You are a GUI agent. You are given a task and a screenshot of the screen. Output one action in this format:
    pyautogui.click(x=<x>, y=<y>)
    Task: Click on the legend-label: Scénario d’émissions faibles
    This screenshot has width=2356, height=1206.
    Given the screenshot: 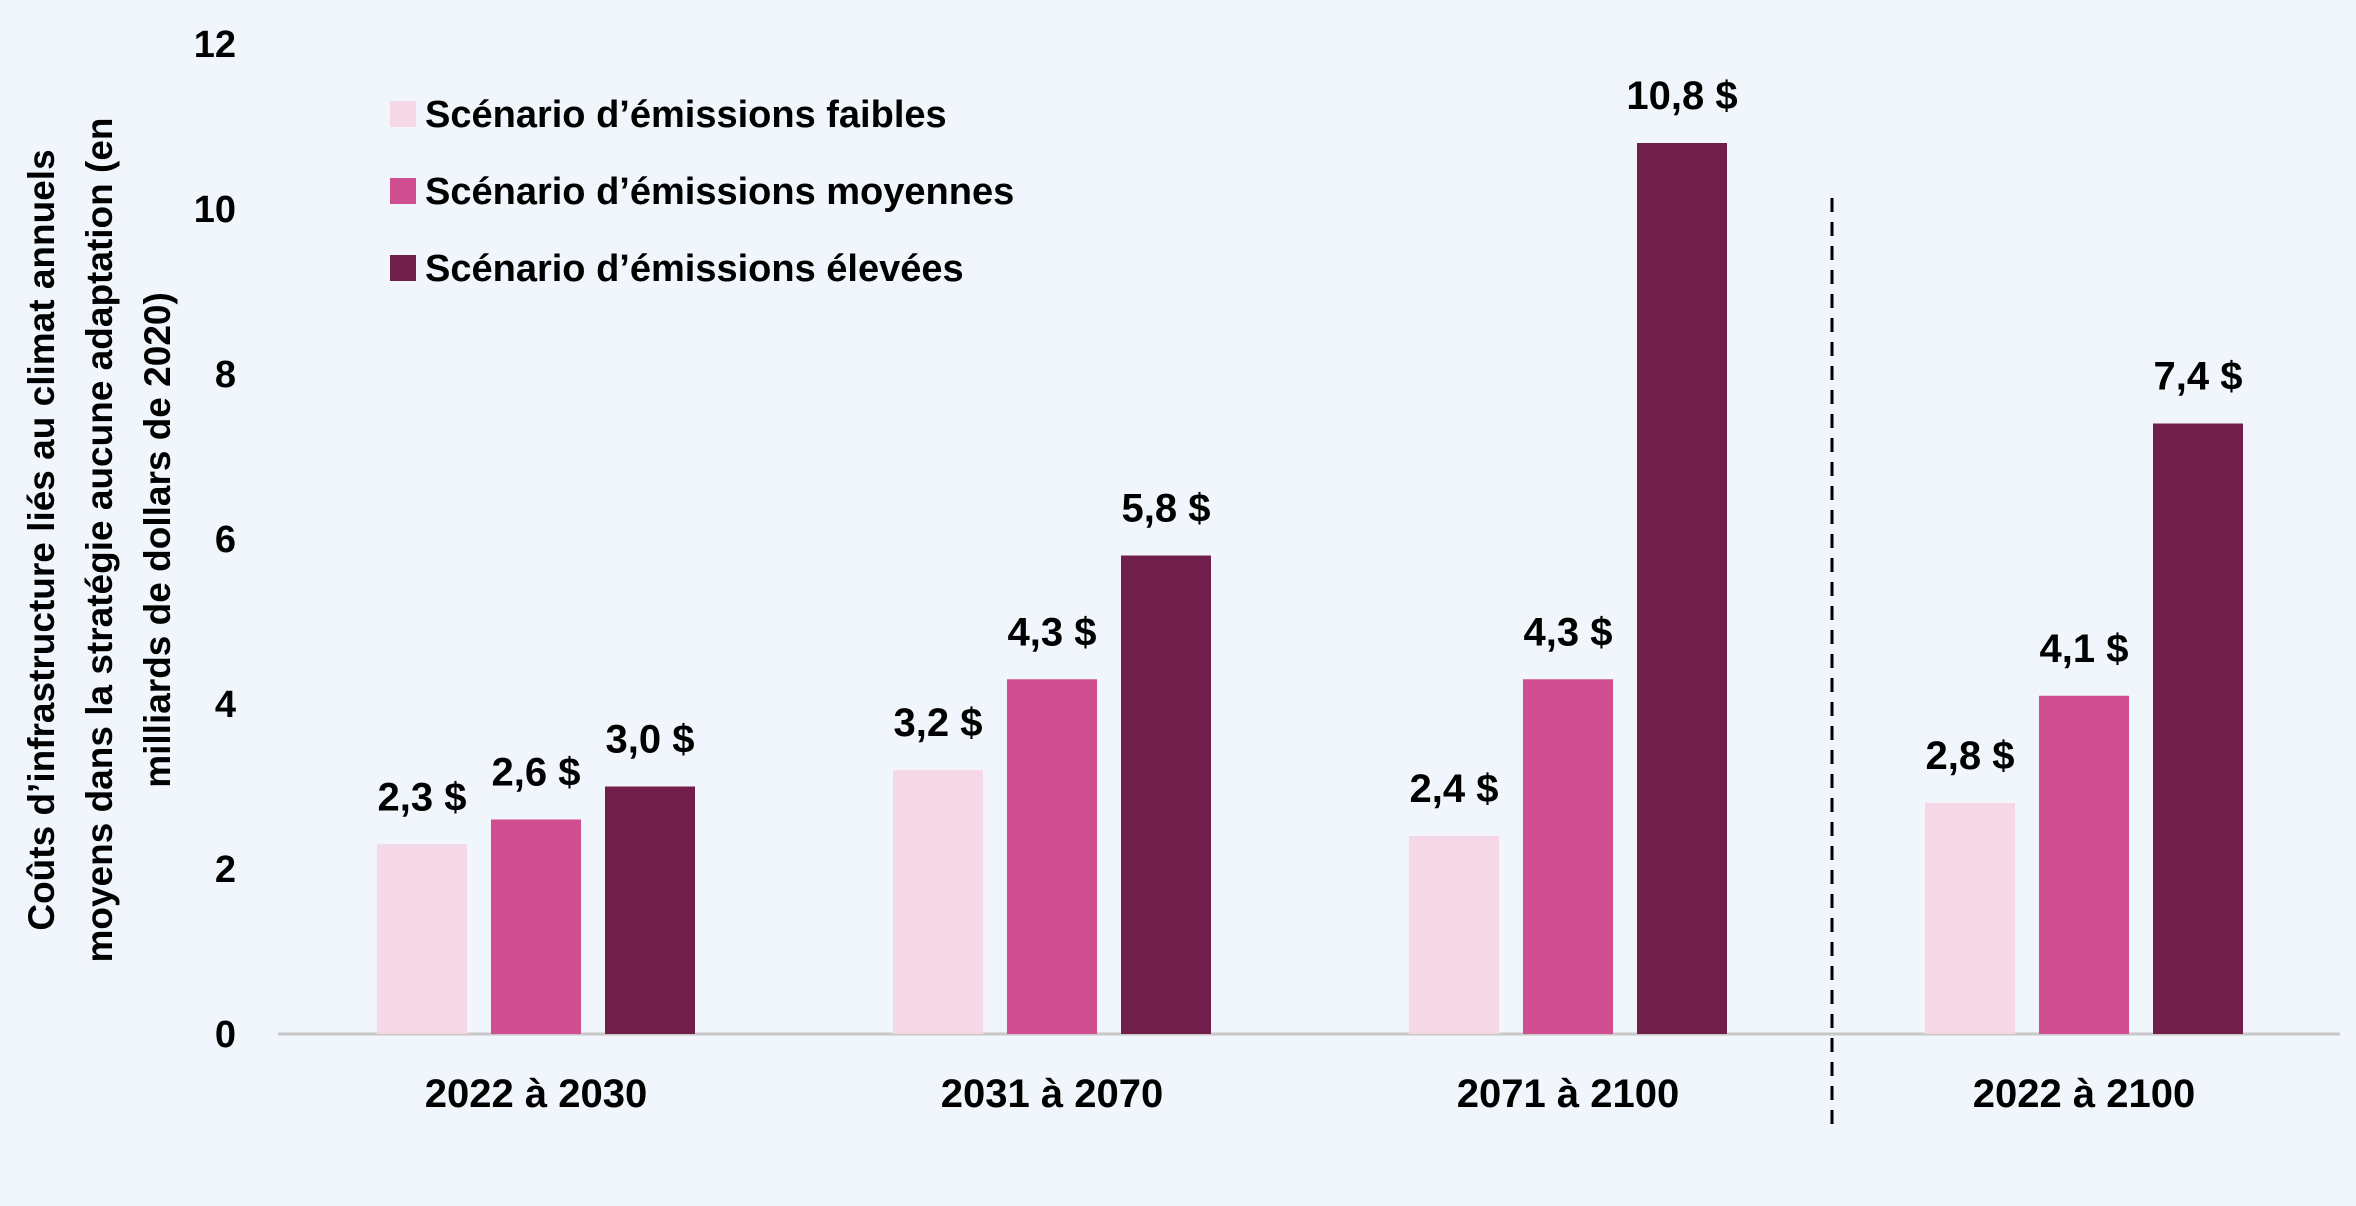 What is the action you would take?
    pyautogui.click(x=686, y=115)
    